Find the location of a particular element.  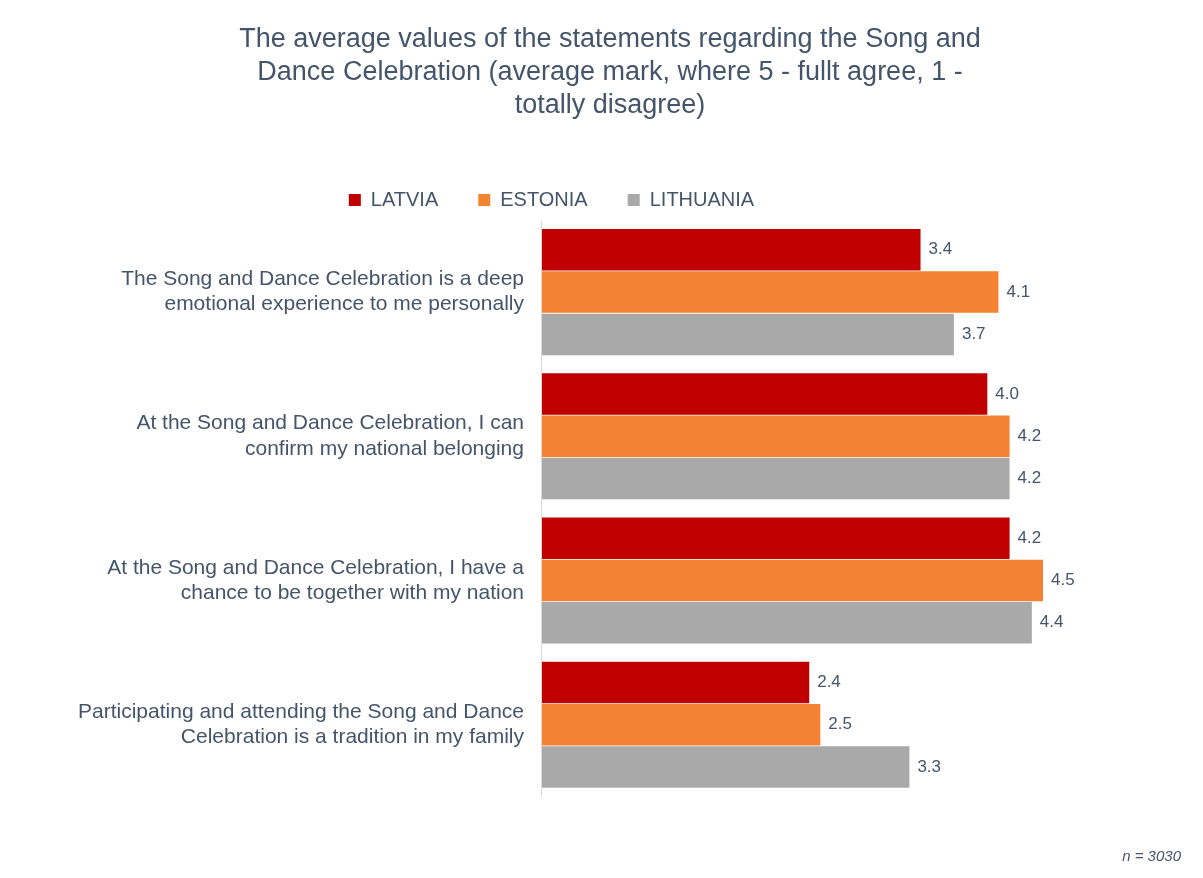

y-tick-label: At the Song and Dance Celebration, I can confirm my national belonging is located at coordinates (330, 434).